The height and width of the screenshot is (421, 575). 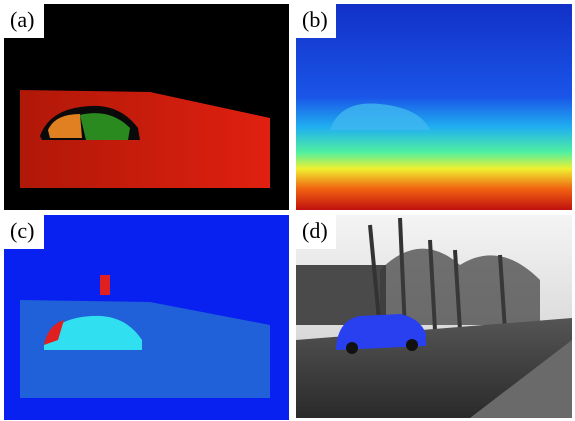 I want to click on car-segment, so click(x=93, y=332).